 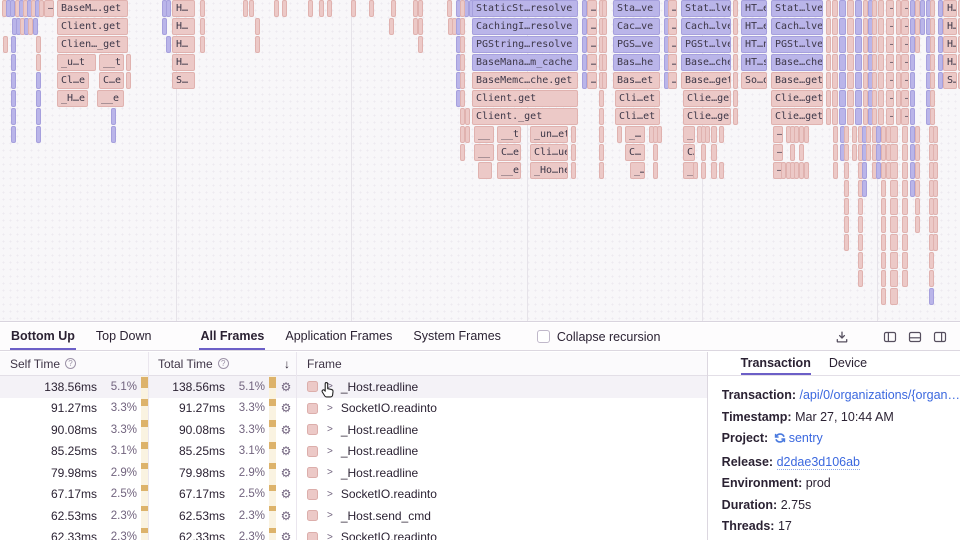 I want to click on flame-frame: Sta…ve, so click(x=636, y=8).